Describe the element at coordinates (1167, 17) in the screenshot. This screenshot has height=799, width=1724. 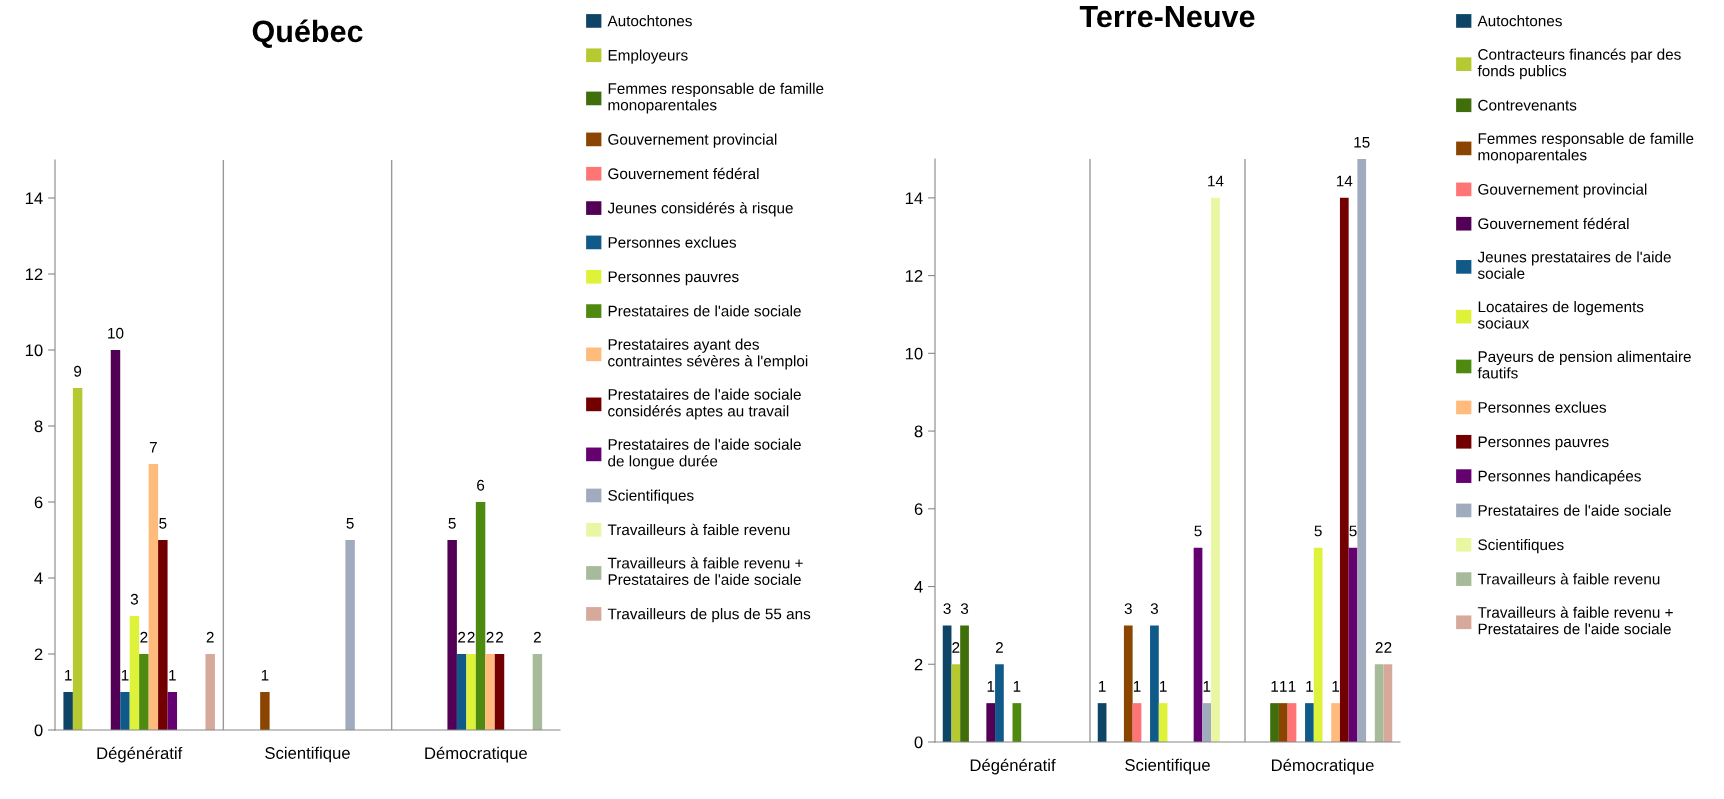
I see `chart-title: Terre-Neuve` at that location.